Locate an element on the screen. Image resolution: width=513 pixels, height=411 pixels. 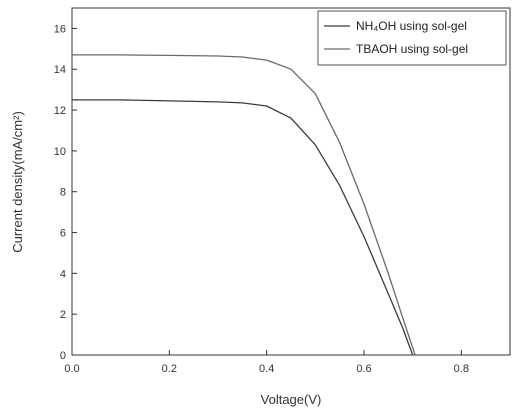
x-tick-label: 0.6 is located at coordinates (363, 369).